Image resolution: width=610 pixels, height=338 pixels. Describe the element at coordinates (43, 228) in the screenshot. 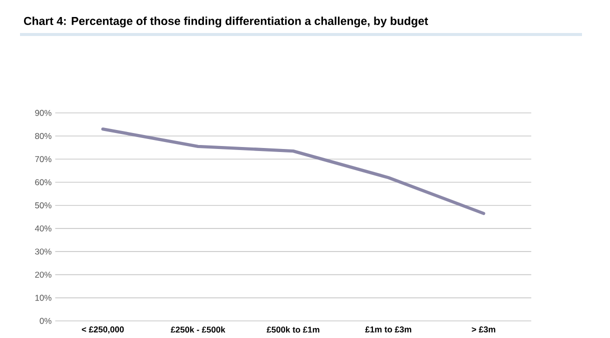

I see `y-tick-label: 40%` at that location.